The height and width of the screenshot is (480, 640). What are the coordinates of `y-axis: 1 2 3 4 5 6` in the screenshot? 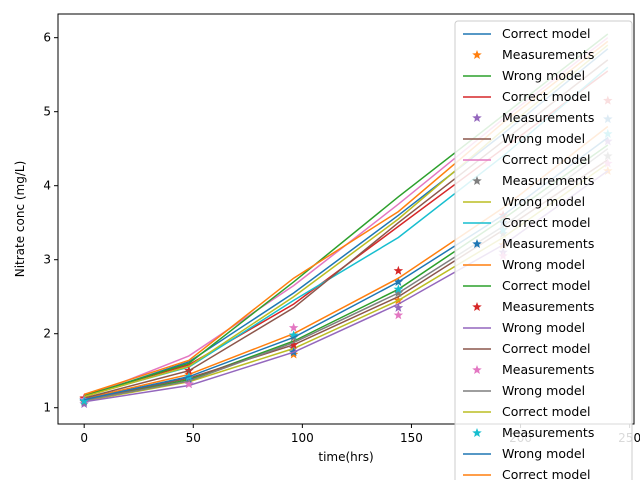 It's located at (50, 223).